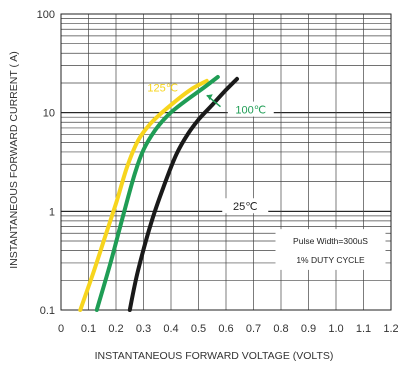 The height and width of the screenshot is (373, 398). I want to click on series-label-arrowhead, so click(209, 97).